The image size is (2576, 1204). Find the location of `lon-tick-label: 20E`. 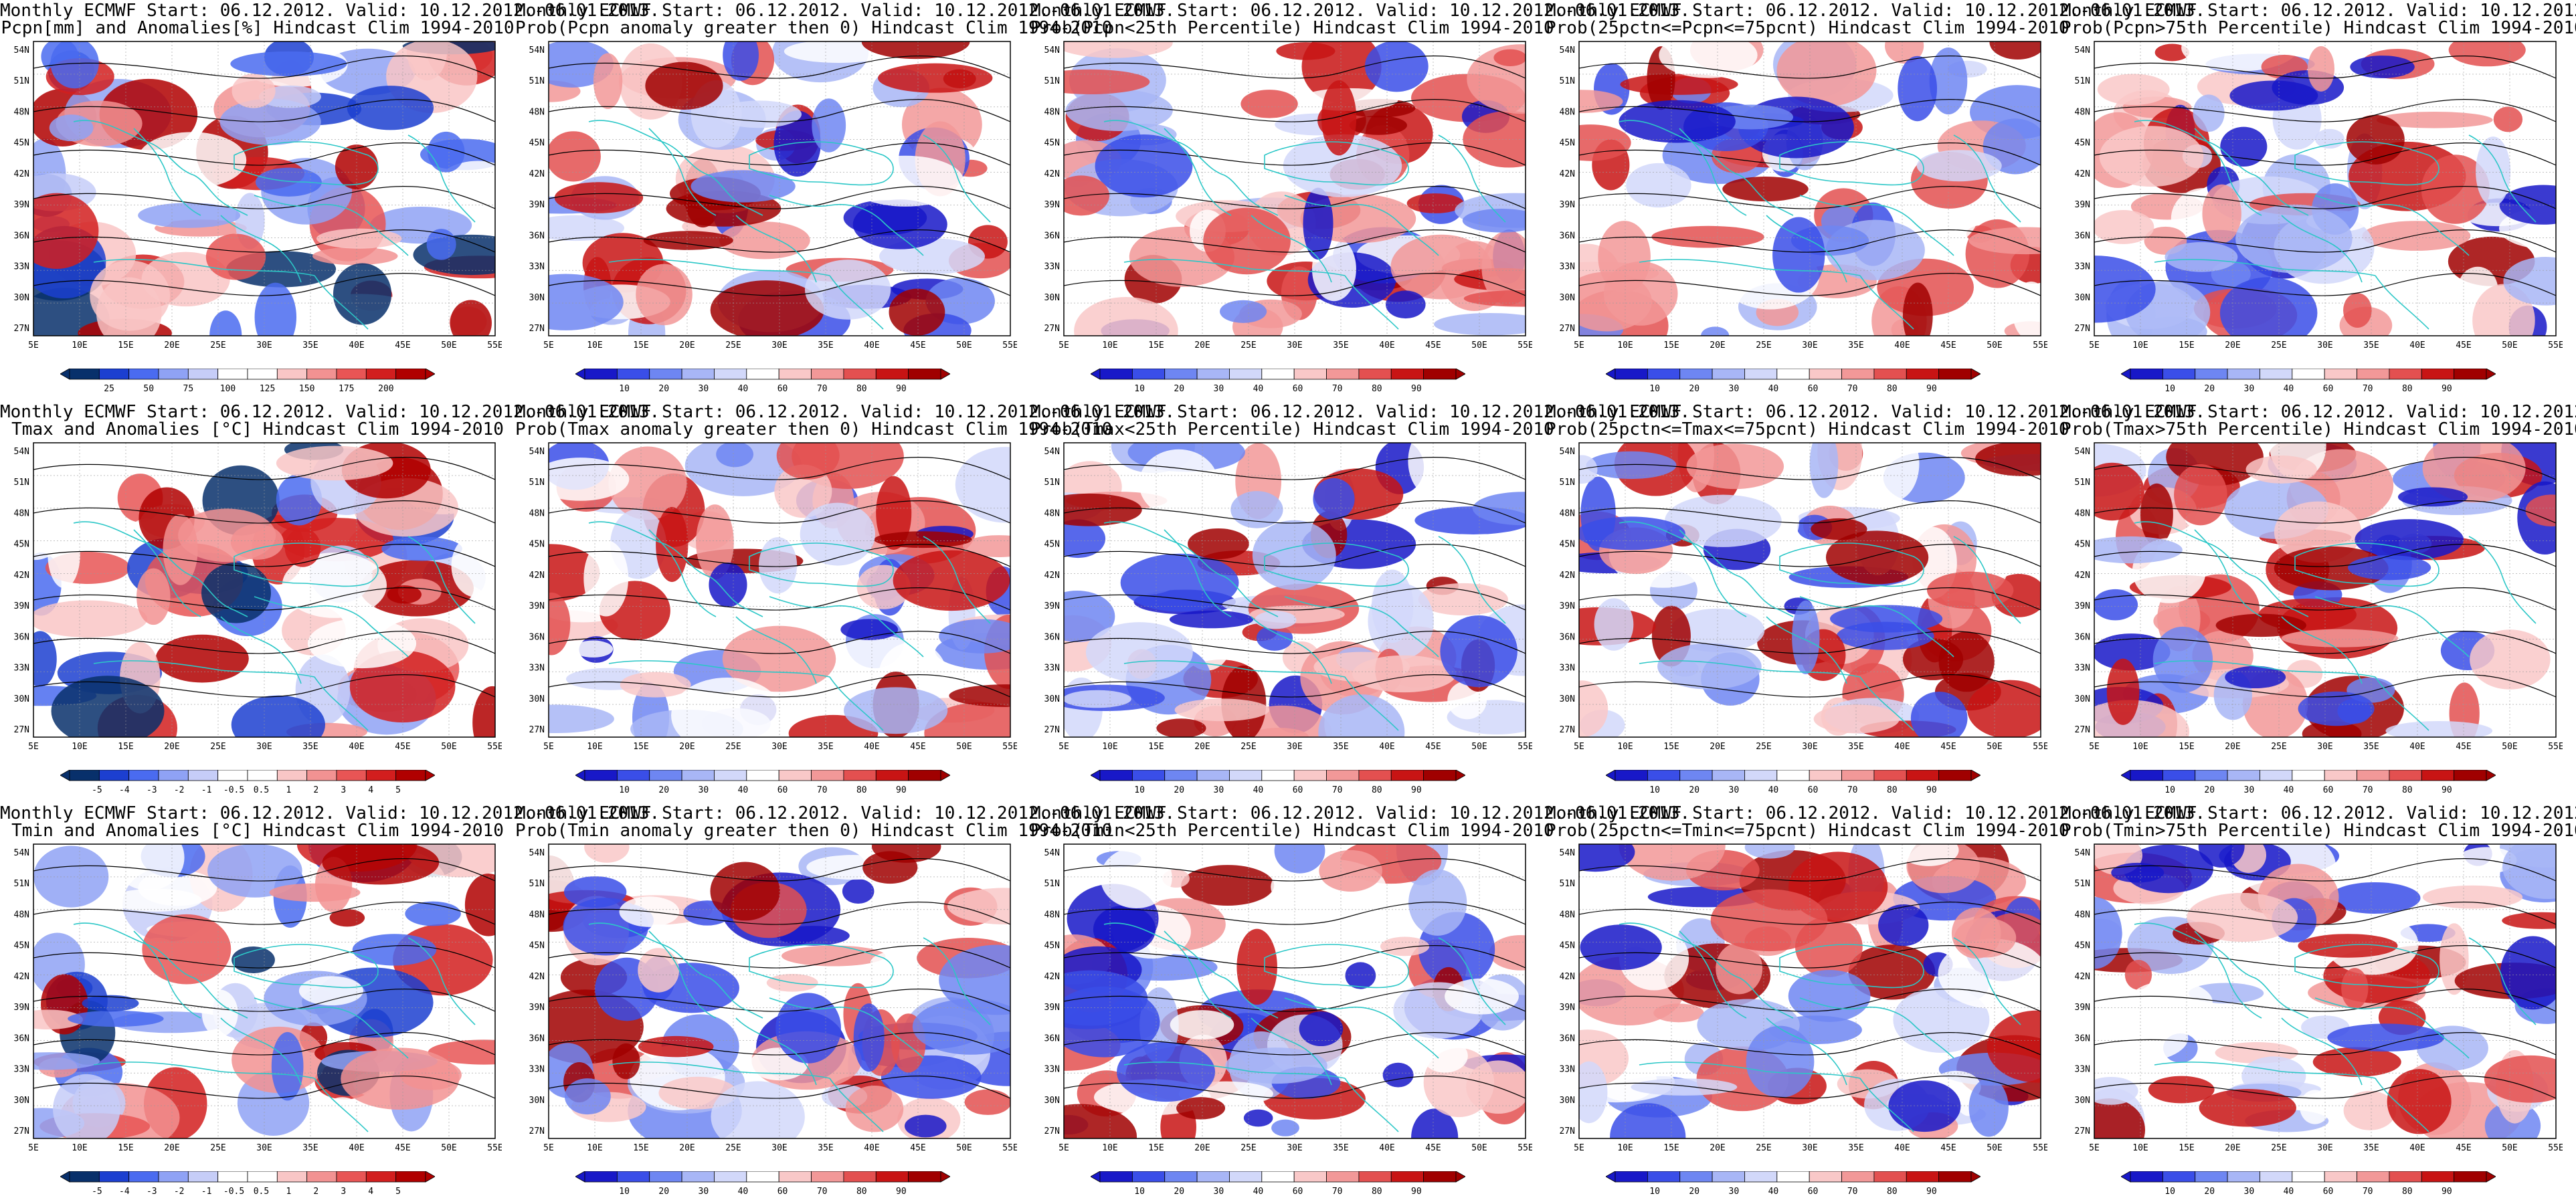

lon-tick-label: 20E is located at coordinates (1718, 747).